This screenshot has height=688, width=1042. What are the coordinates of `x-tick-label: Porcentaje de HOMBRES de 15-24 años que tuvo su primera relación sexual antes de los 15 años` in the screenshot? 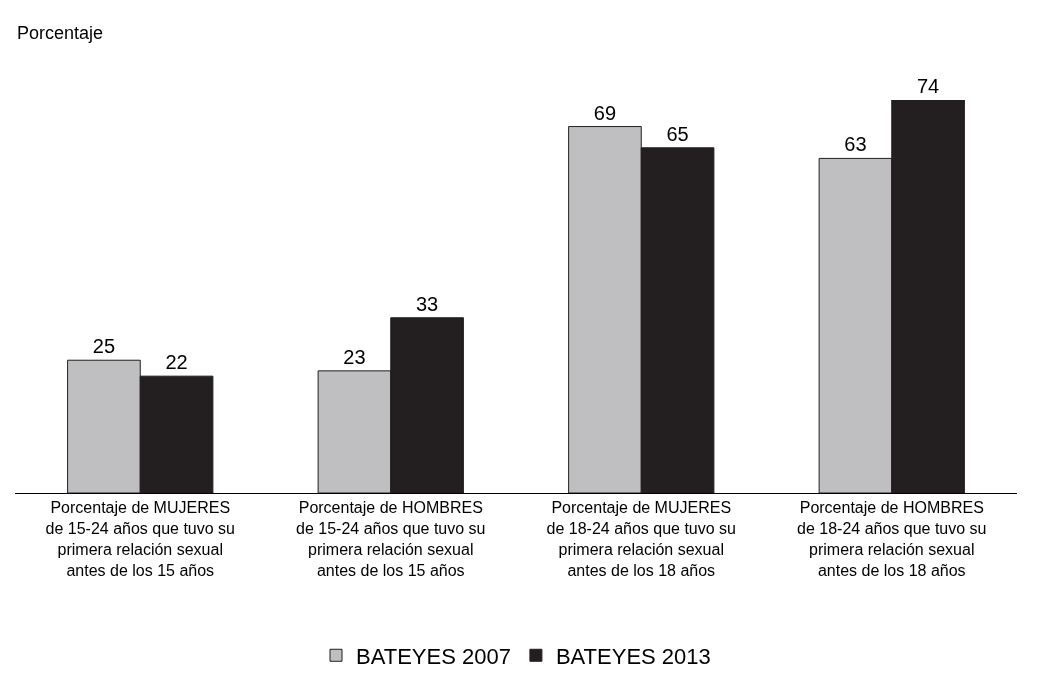 It's located at (391, 539).